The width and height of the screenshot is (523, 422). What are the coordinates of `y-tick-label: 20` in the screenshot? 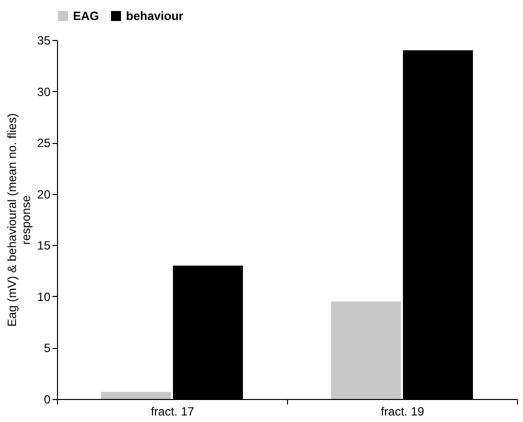 It's located at (44, 194).